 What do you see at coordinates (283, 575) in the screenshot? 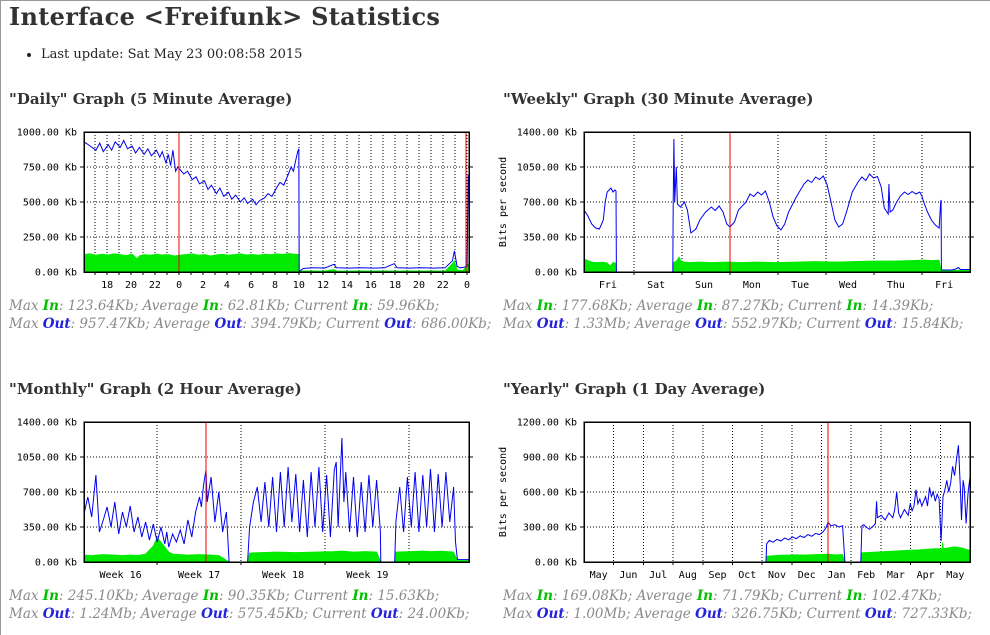
I see `svg-text: Week 18` at bounding box center [283, 575].